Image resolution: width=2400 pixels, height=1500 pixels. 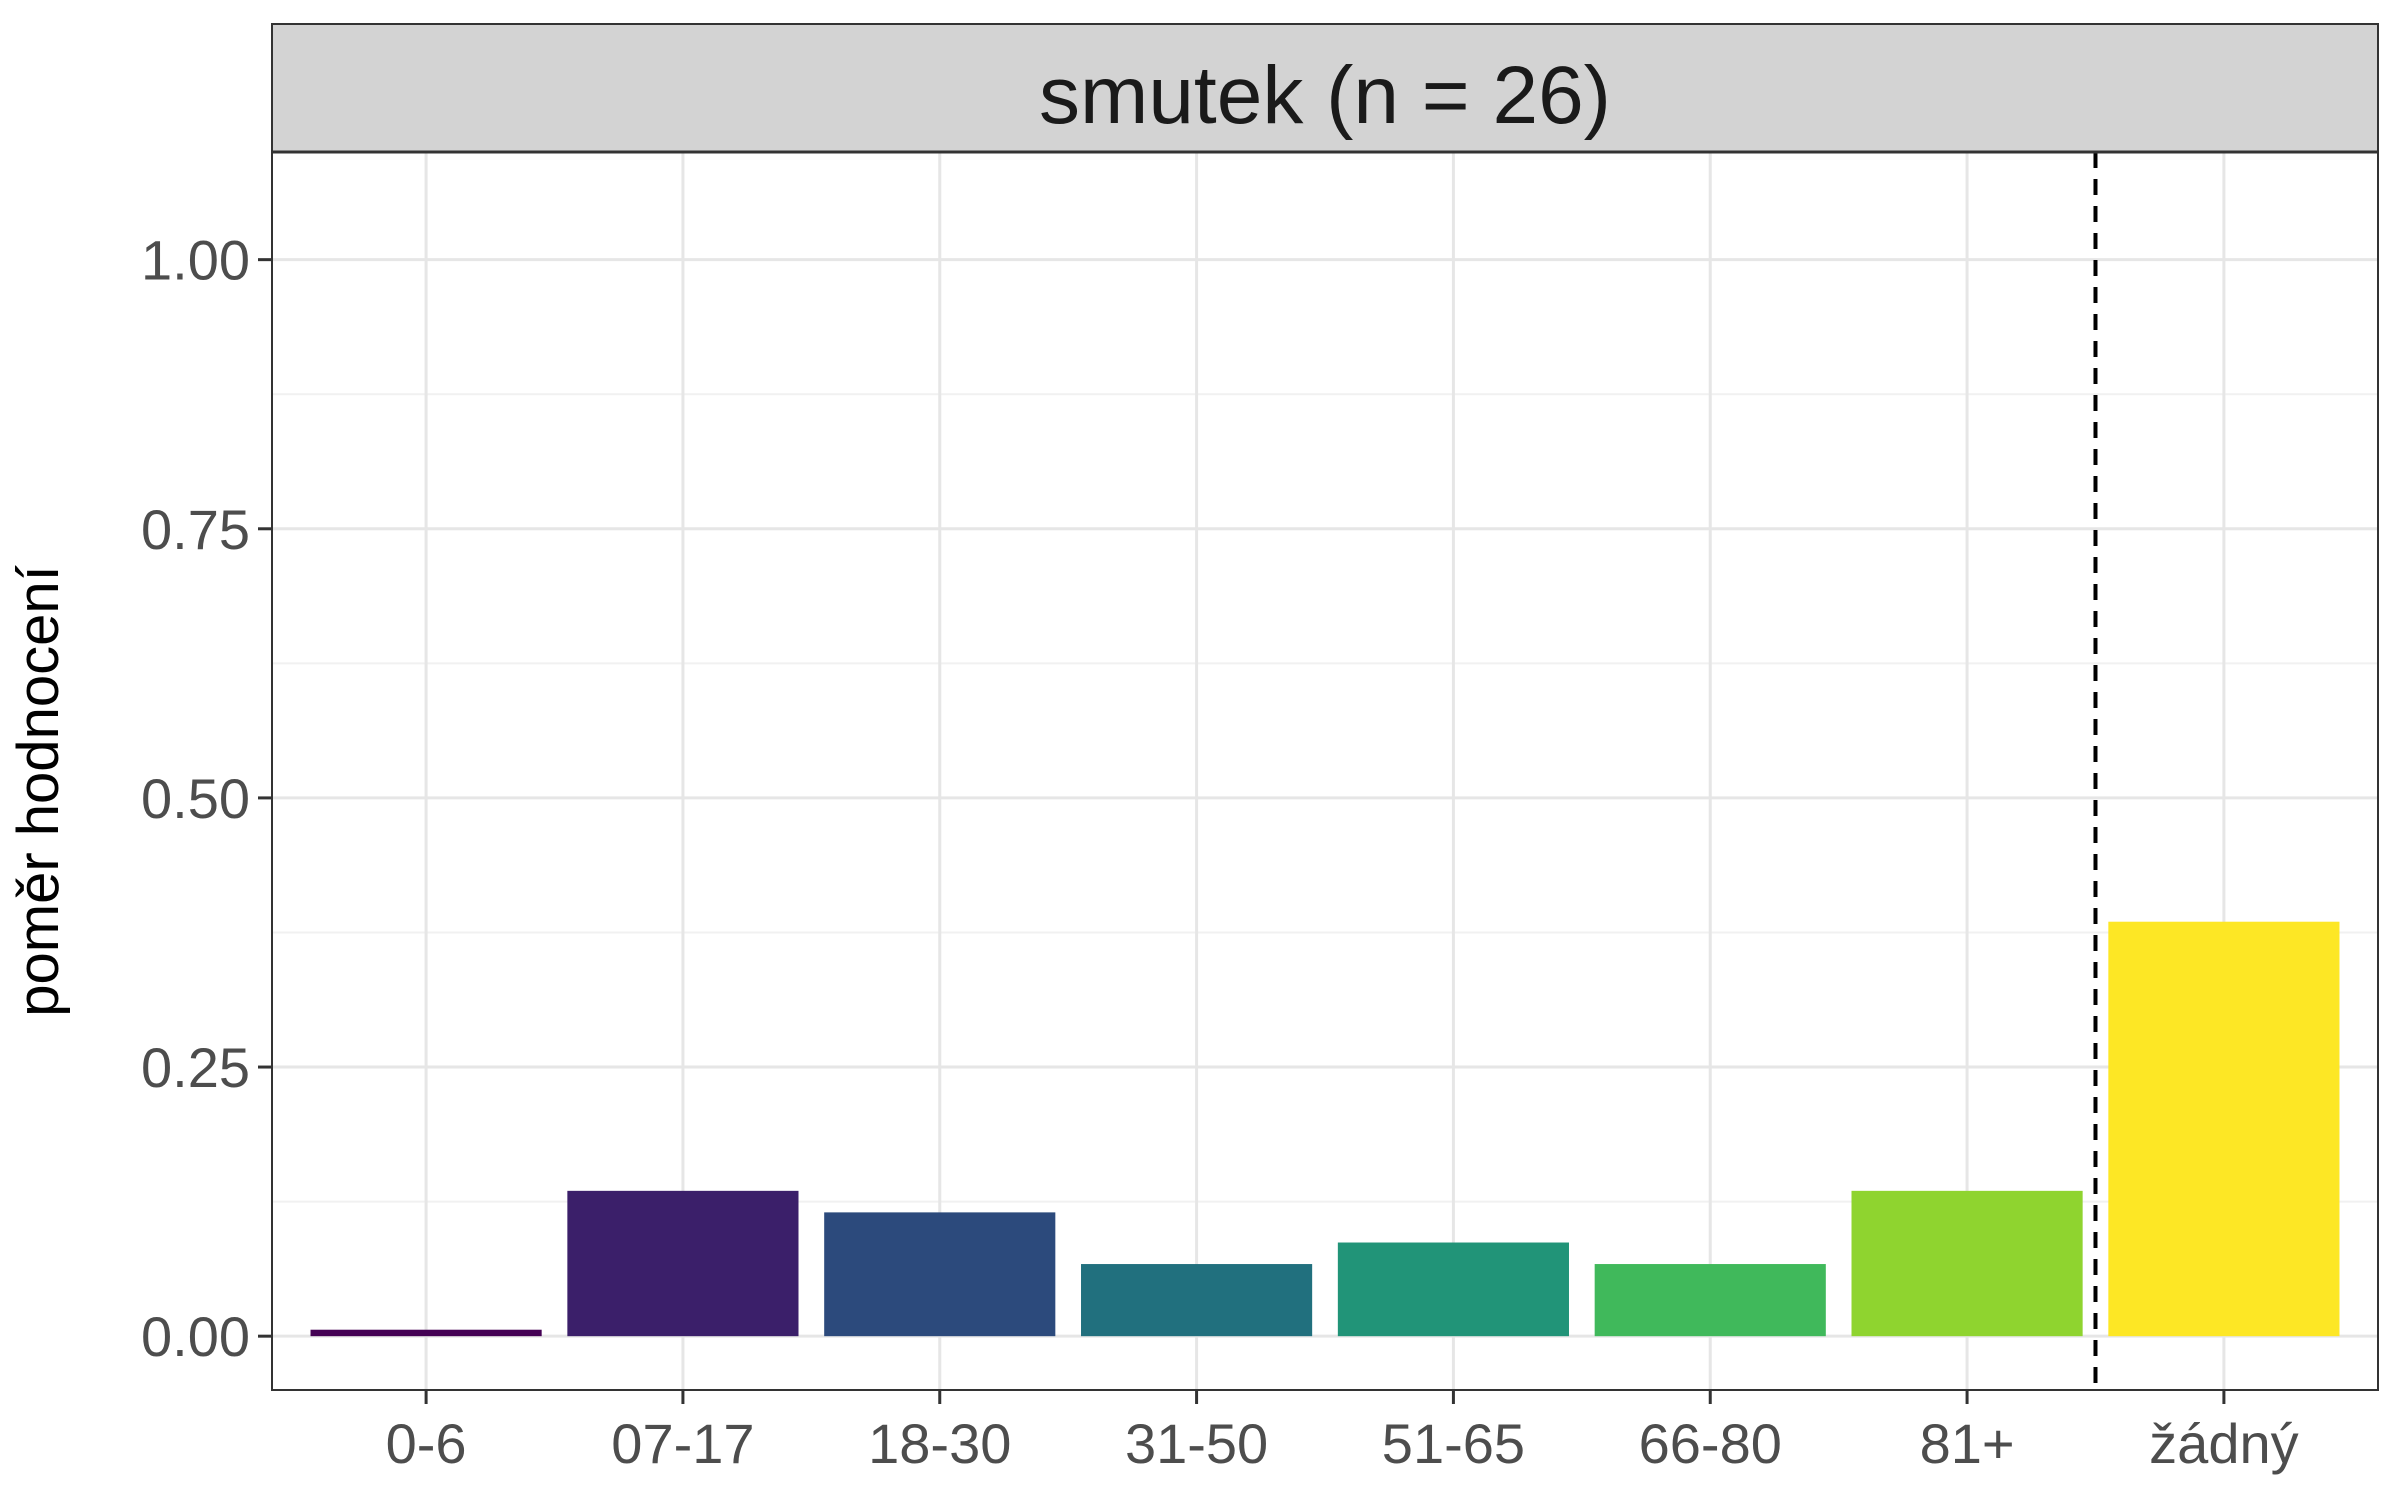 What do you see at coordinates (38, 790) in the screenshot?
I see `y-axis-title: poměr hodnocení` at bounding box center [38, 790].